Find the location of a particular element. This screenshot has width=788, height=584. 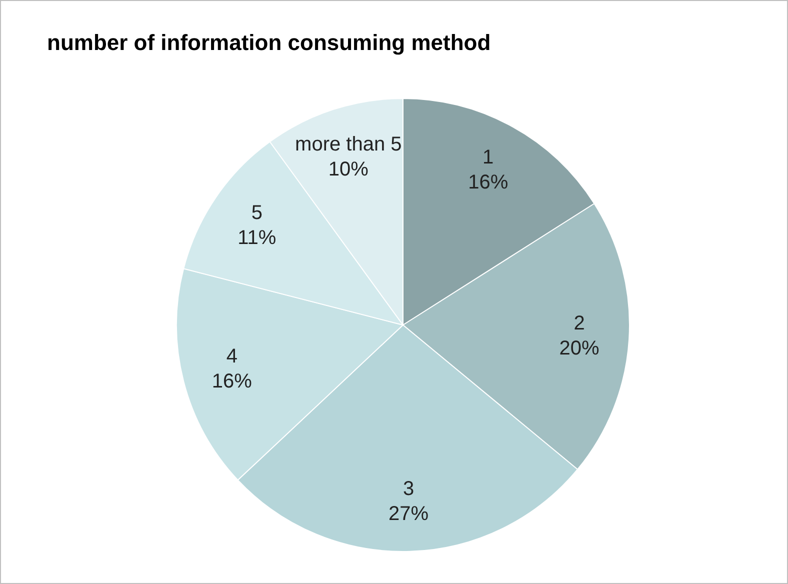

slice-label: 5 is located at coordinates (256, 213).